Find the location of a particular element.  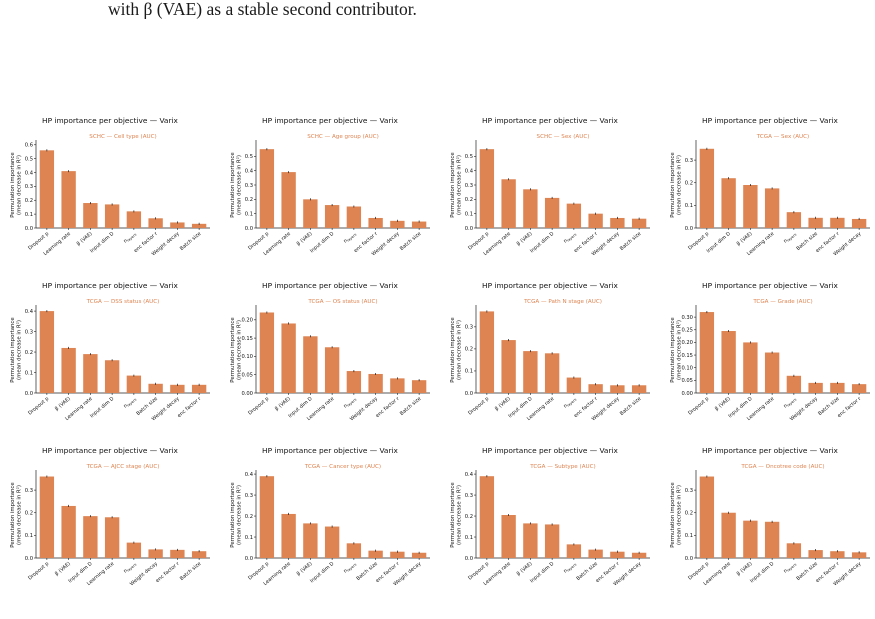

y-tick-label: 0.00 is located at coordinates (247, 394).